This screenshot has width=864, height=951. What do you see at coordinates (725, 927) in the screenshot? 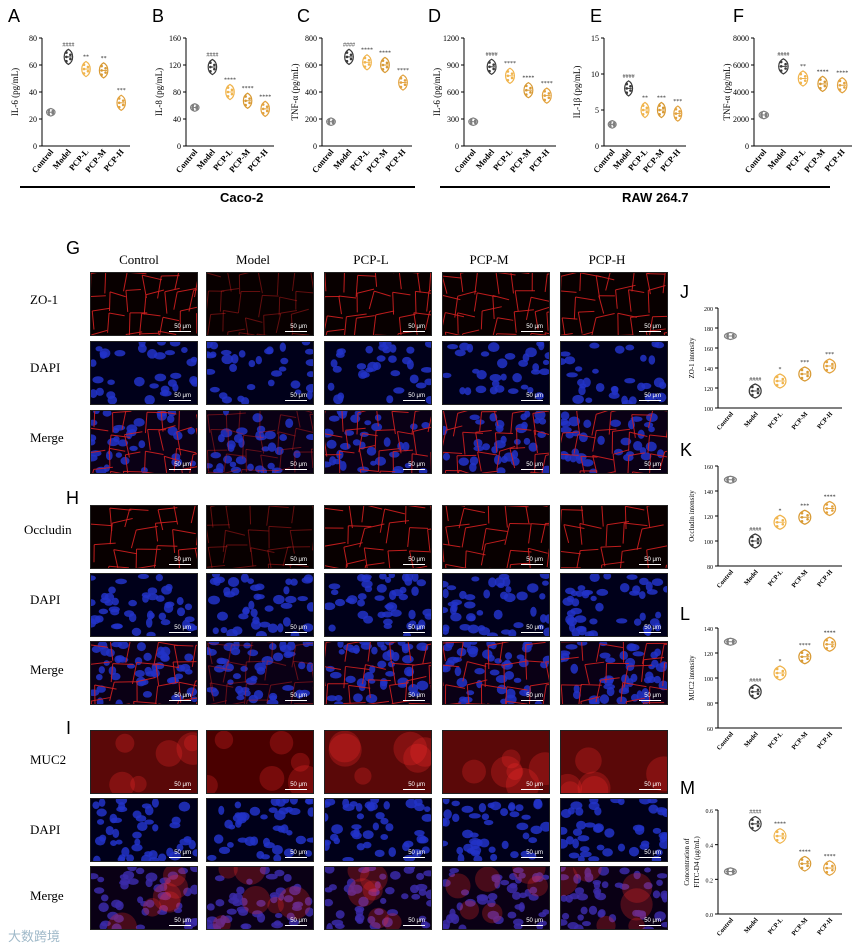
I see `chart-m-xtick-label-0: Control` at bounding box center [725, 927].